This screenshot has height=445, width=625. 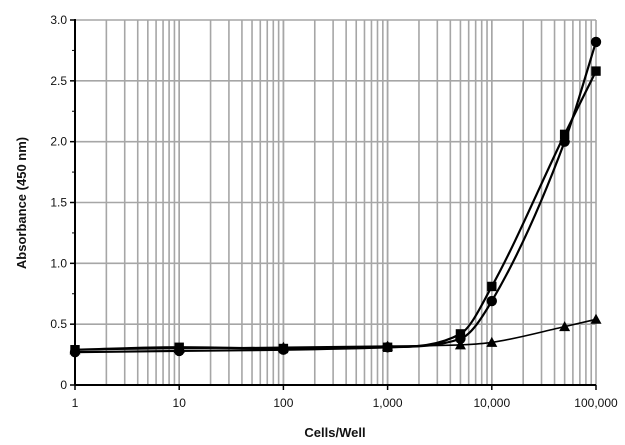 I want to click on y-tick-label: 3.0, so click(x=58, y=20).